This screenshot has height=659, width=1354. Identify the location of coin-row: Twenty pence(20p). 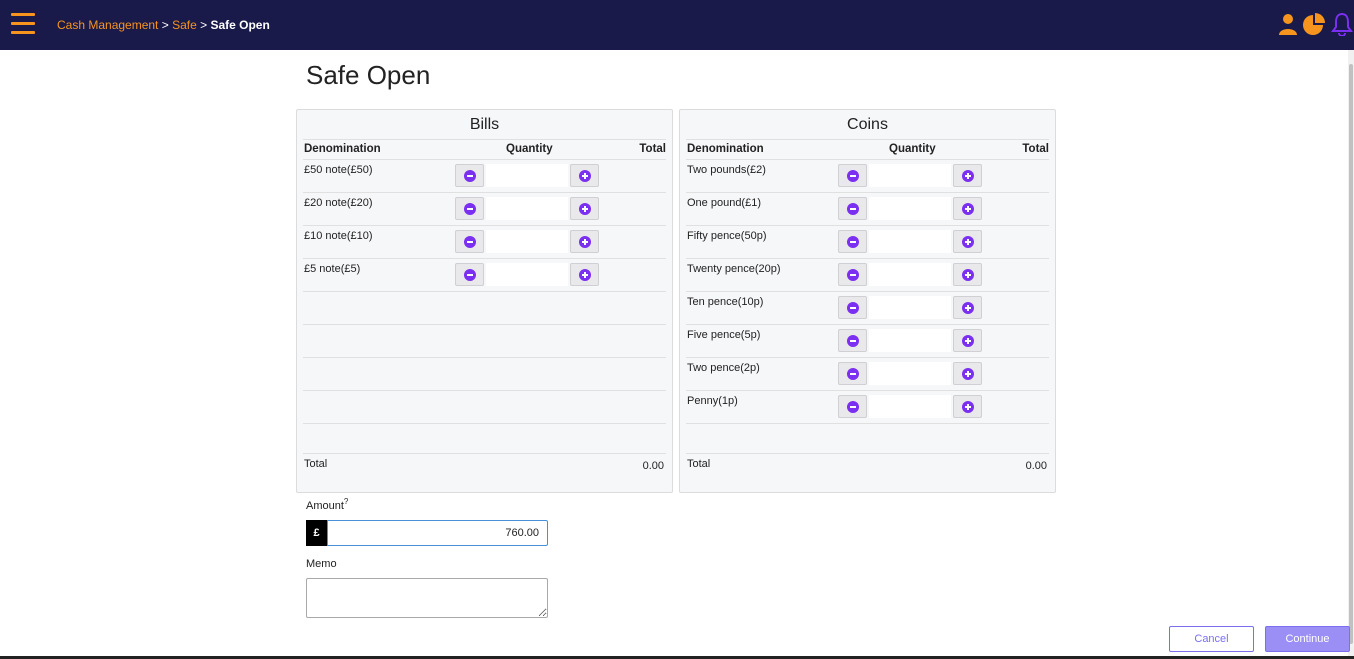
(867, 275).